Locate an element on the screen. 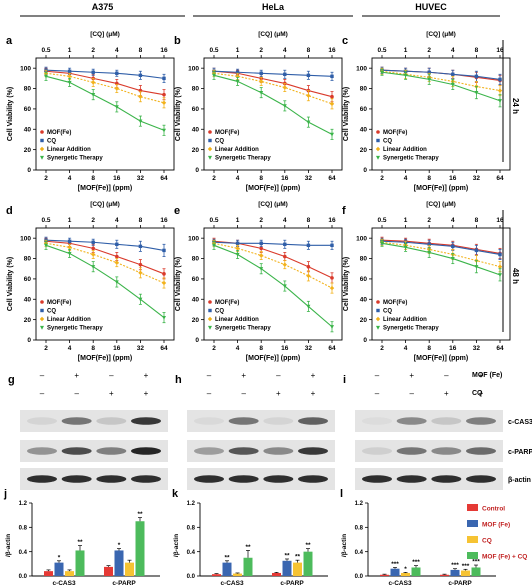 The image size is (532, 587). series-line-synergetic-therapy is located at coordinates (273, 286).